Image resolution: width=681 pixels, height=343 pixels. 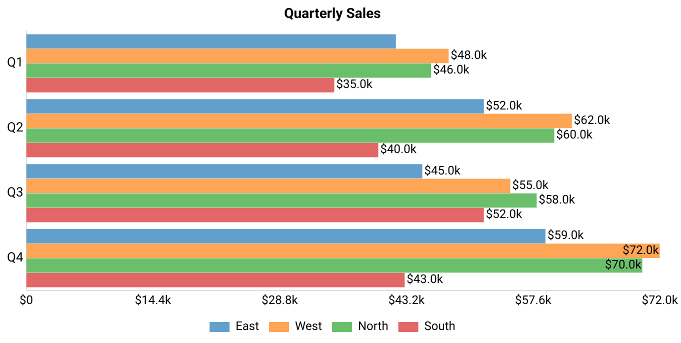 What do you see at coordinates (451, 69) in the screenshot?
I see `data-label: $46.0k` at bounding box center [451, 69].